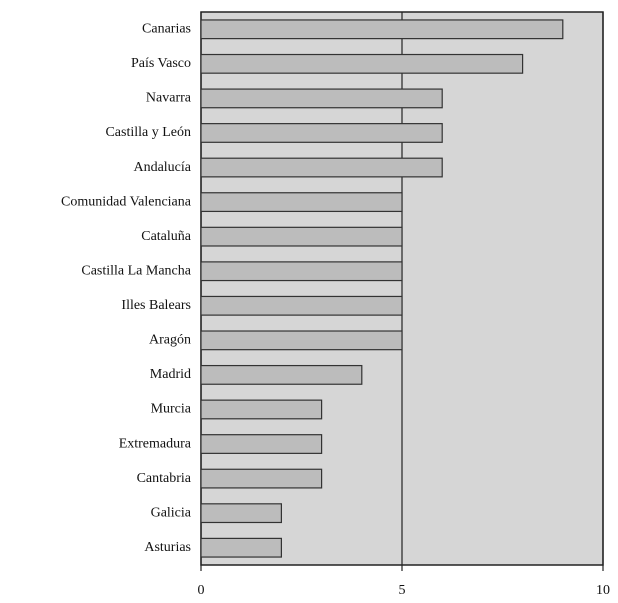 The image size is (618, 603). I want to click on x-tick-label: 10, so click(603, 590).